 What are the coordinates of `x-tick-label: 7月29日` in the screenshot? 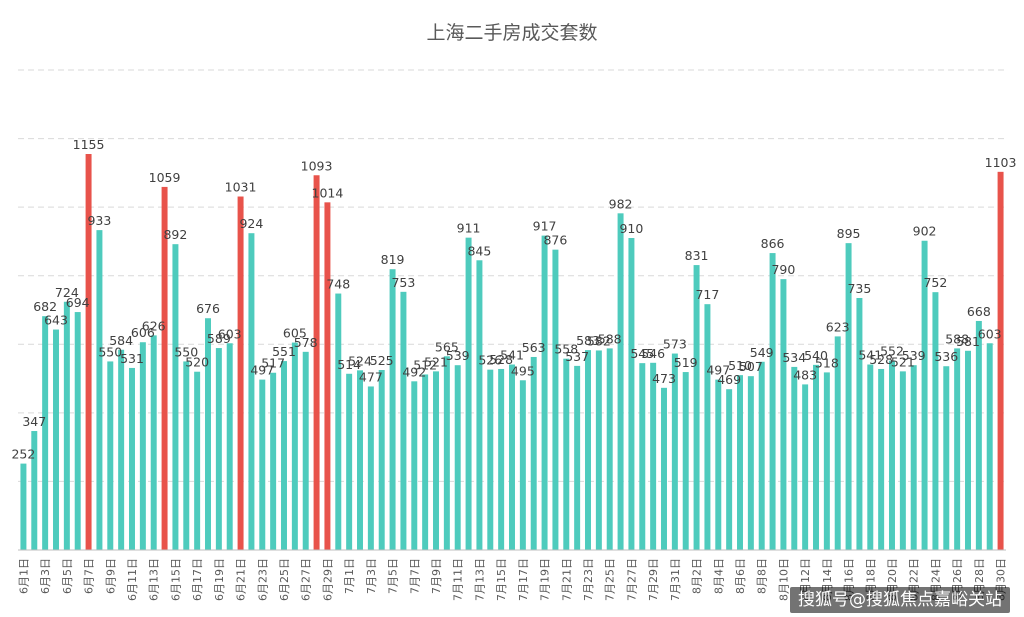 It's located at (653, 579).